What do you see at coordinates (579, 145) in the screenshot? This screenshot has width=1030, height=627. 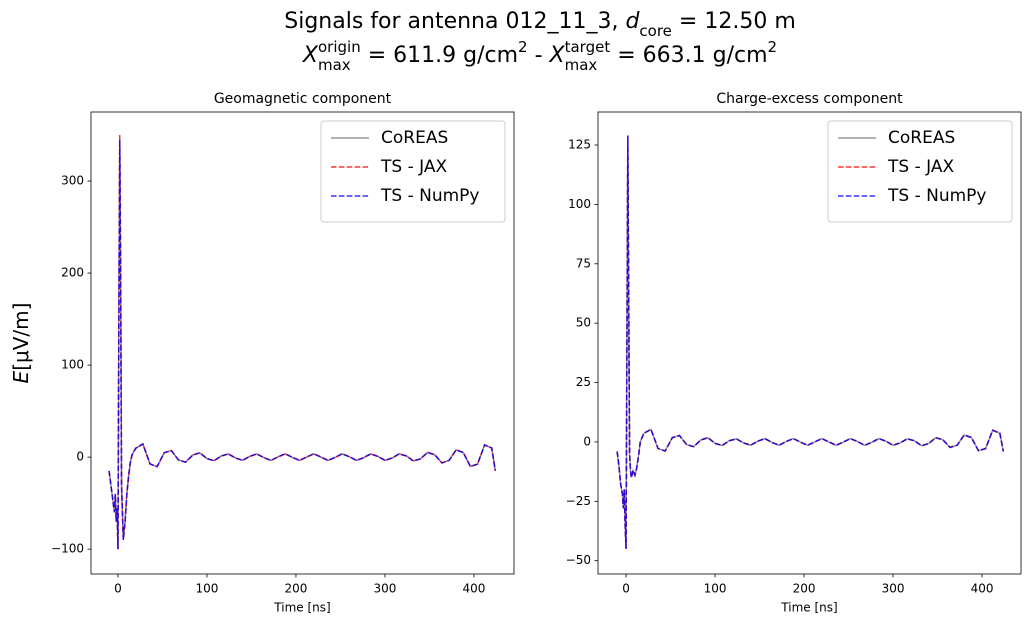 I see `y-tick-label: 125` at bounding box center [579, 145].